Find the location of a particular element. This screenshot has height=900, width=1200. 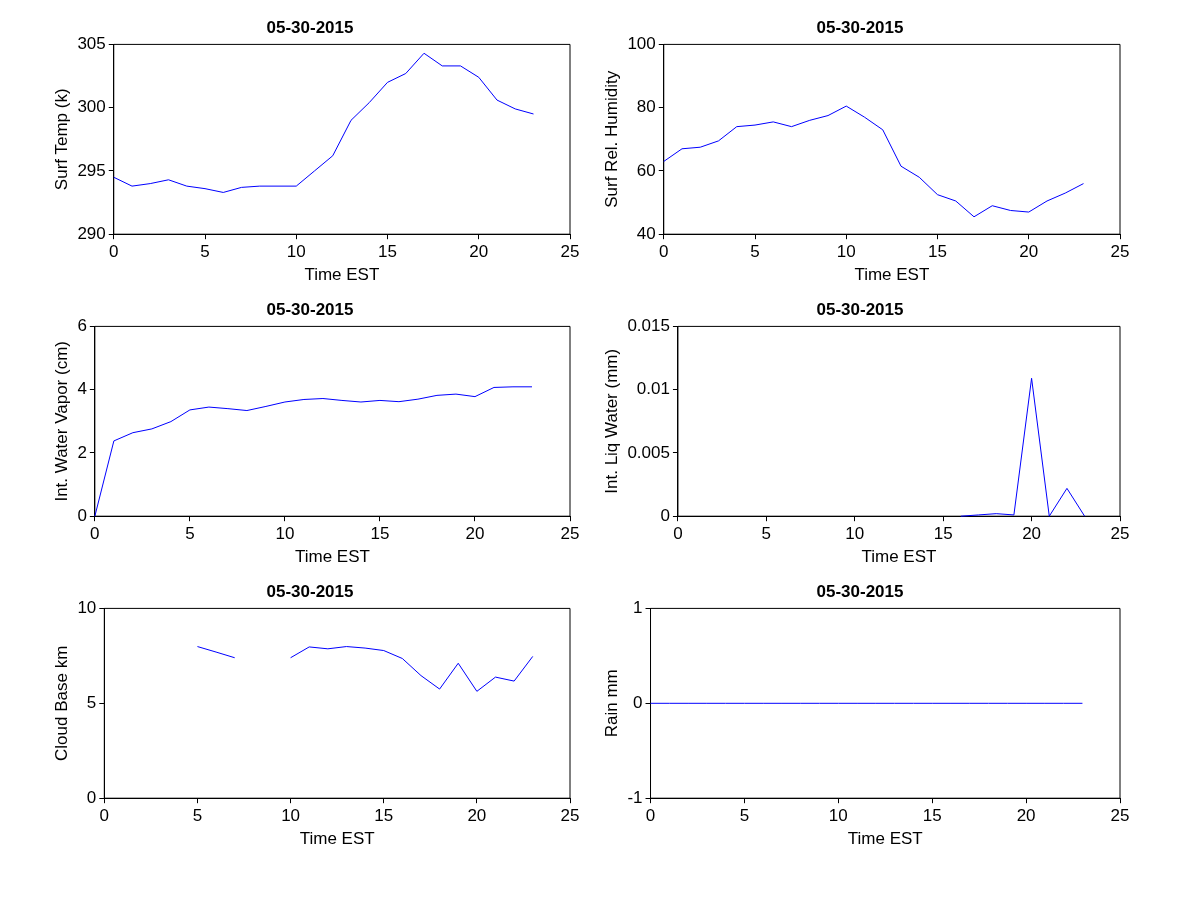

y-tick-label: 0.005 is located at coordinates (648, 452).